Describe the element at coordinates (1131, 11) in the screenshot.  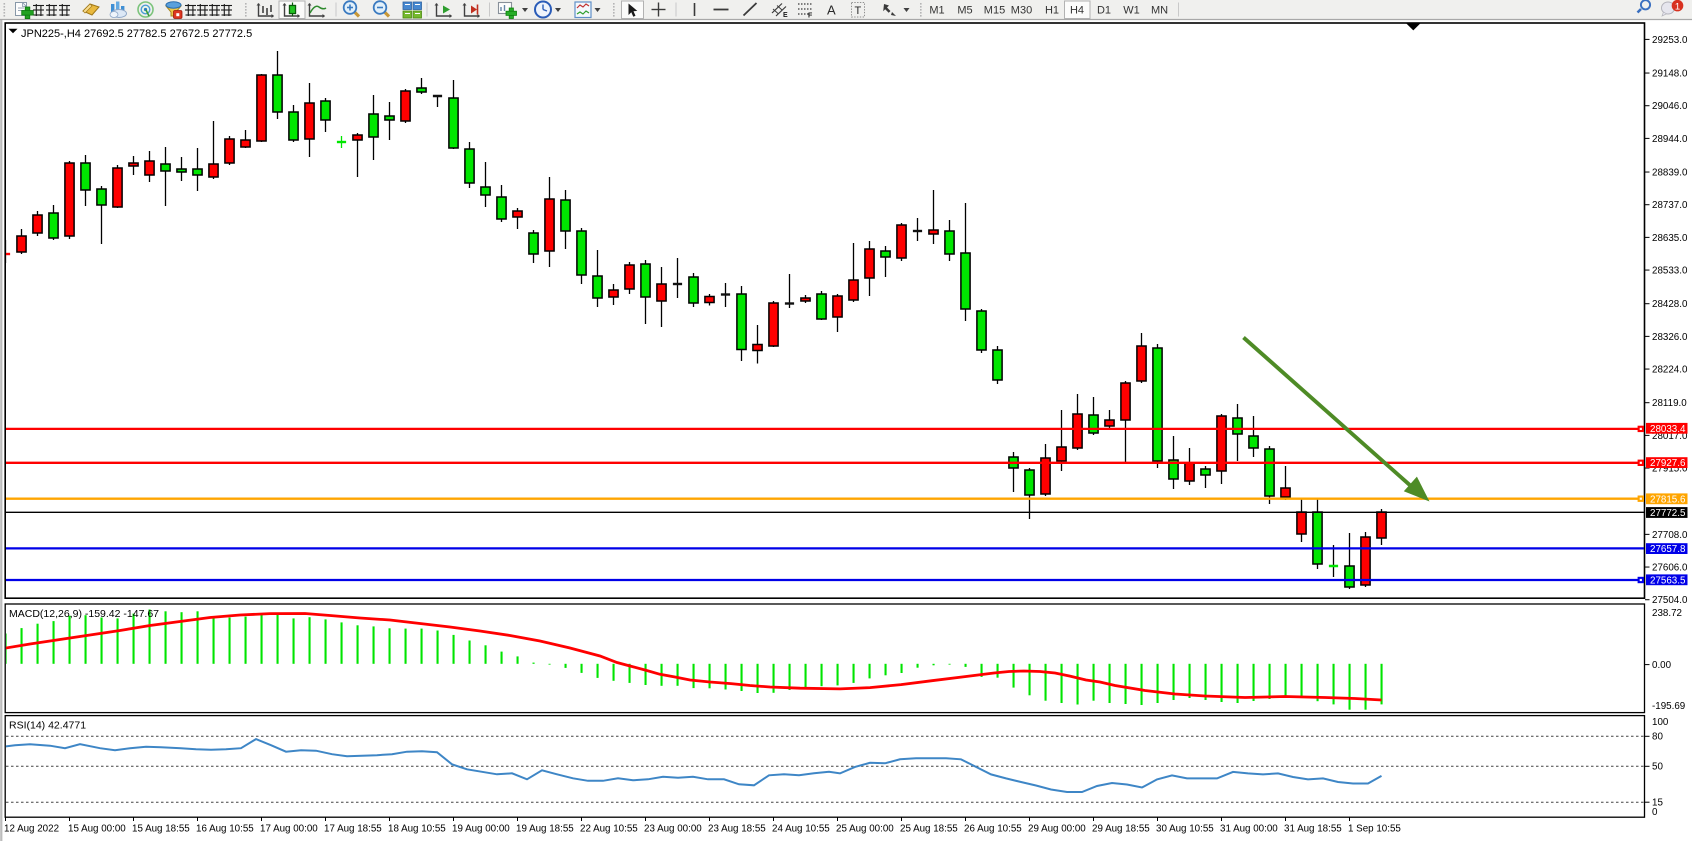
I see `svg-text: W1` at that location.